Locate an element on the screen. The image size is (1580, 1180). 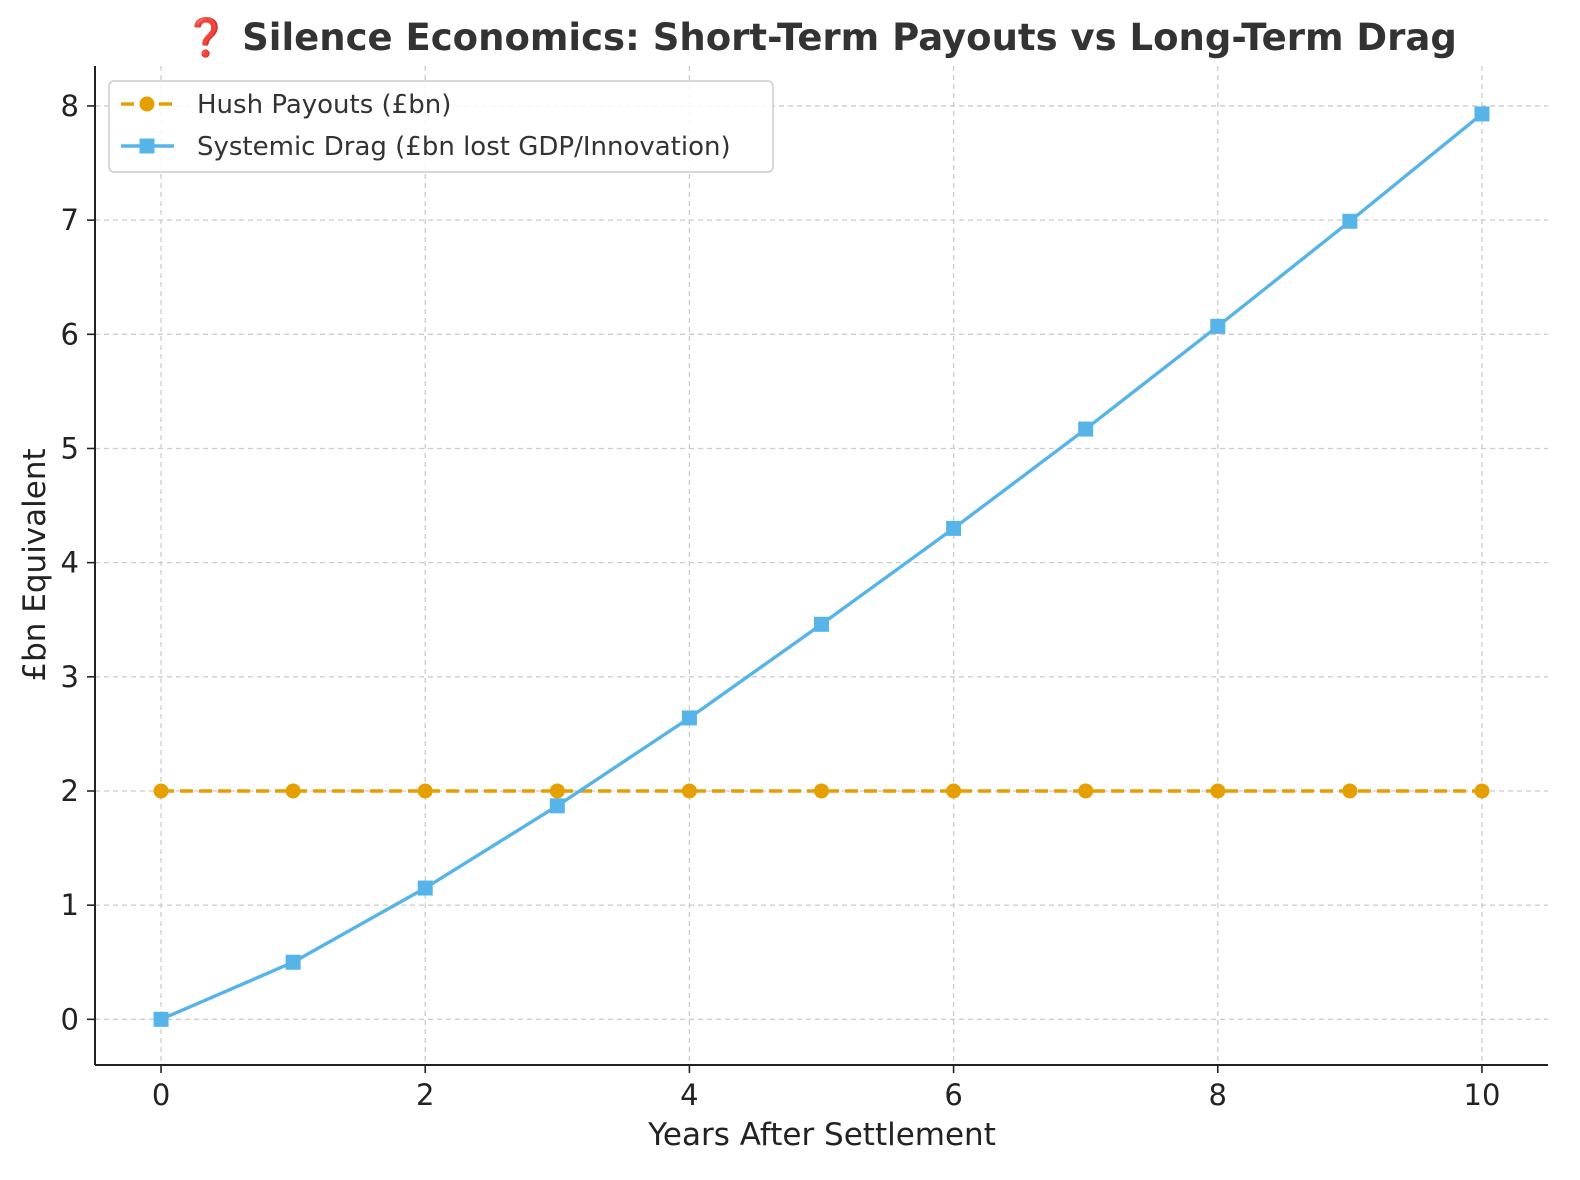
x-axis-label: Years After Settlement is located at coordinates (821, 1135).